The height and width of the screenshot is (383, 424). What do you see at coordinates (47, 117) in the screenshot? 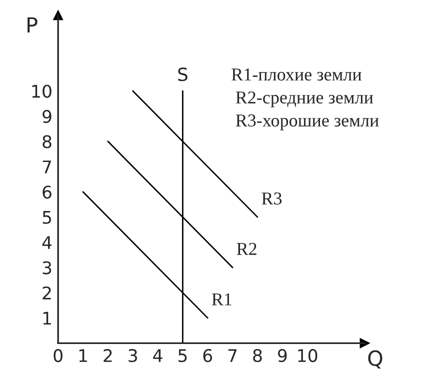
I see `y-tick-label: 9` at bounding box center [47, 117].